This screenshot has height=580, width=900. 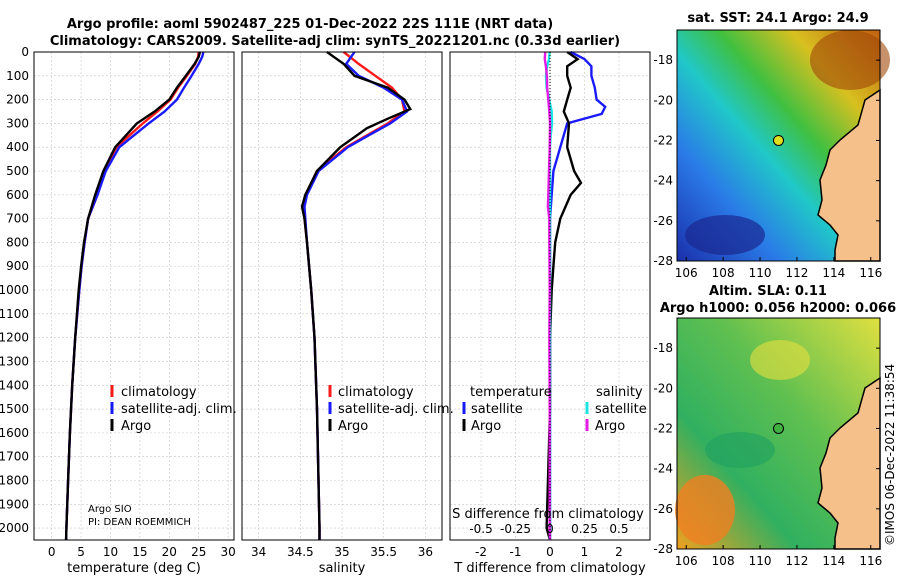 I want to click on sst-y-tick-label: -20, so click(x=663, y=100).